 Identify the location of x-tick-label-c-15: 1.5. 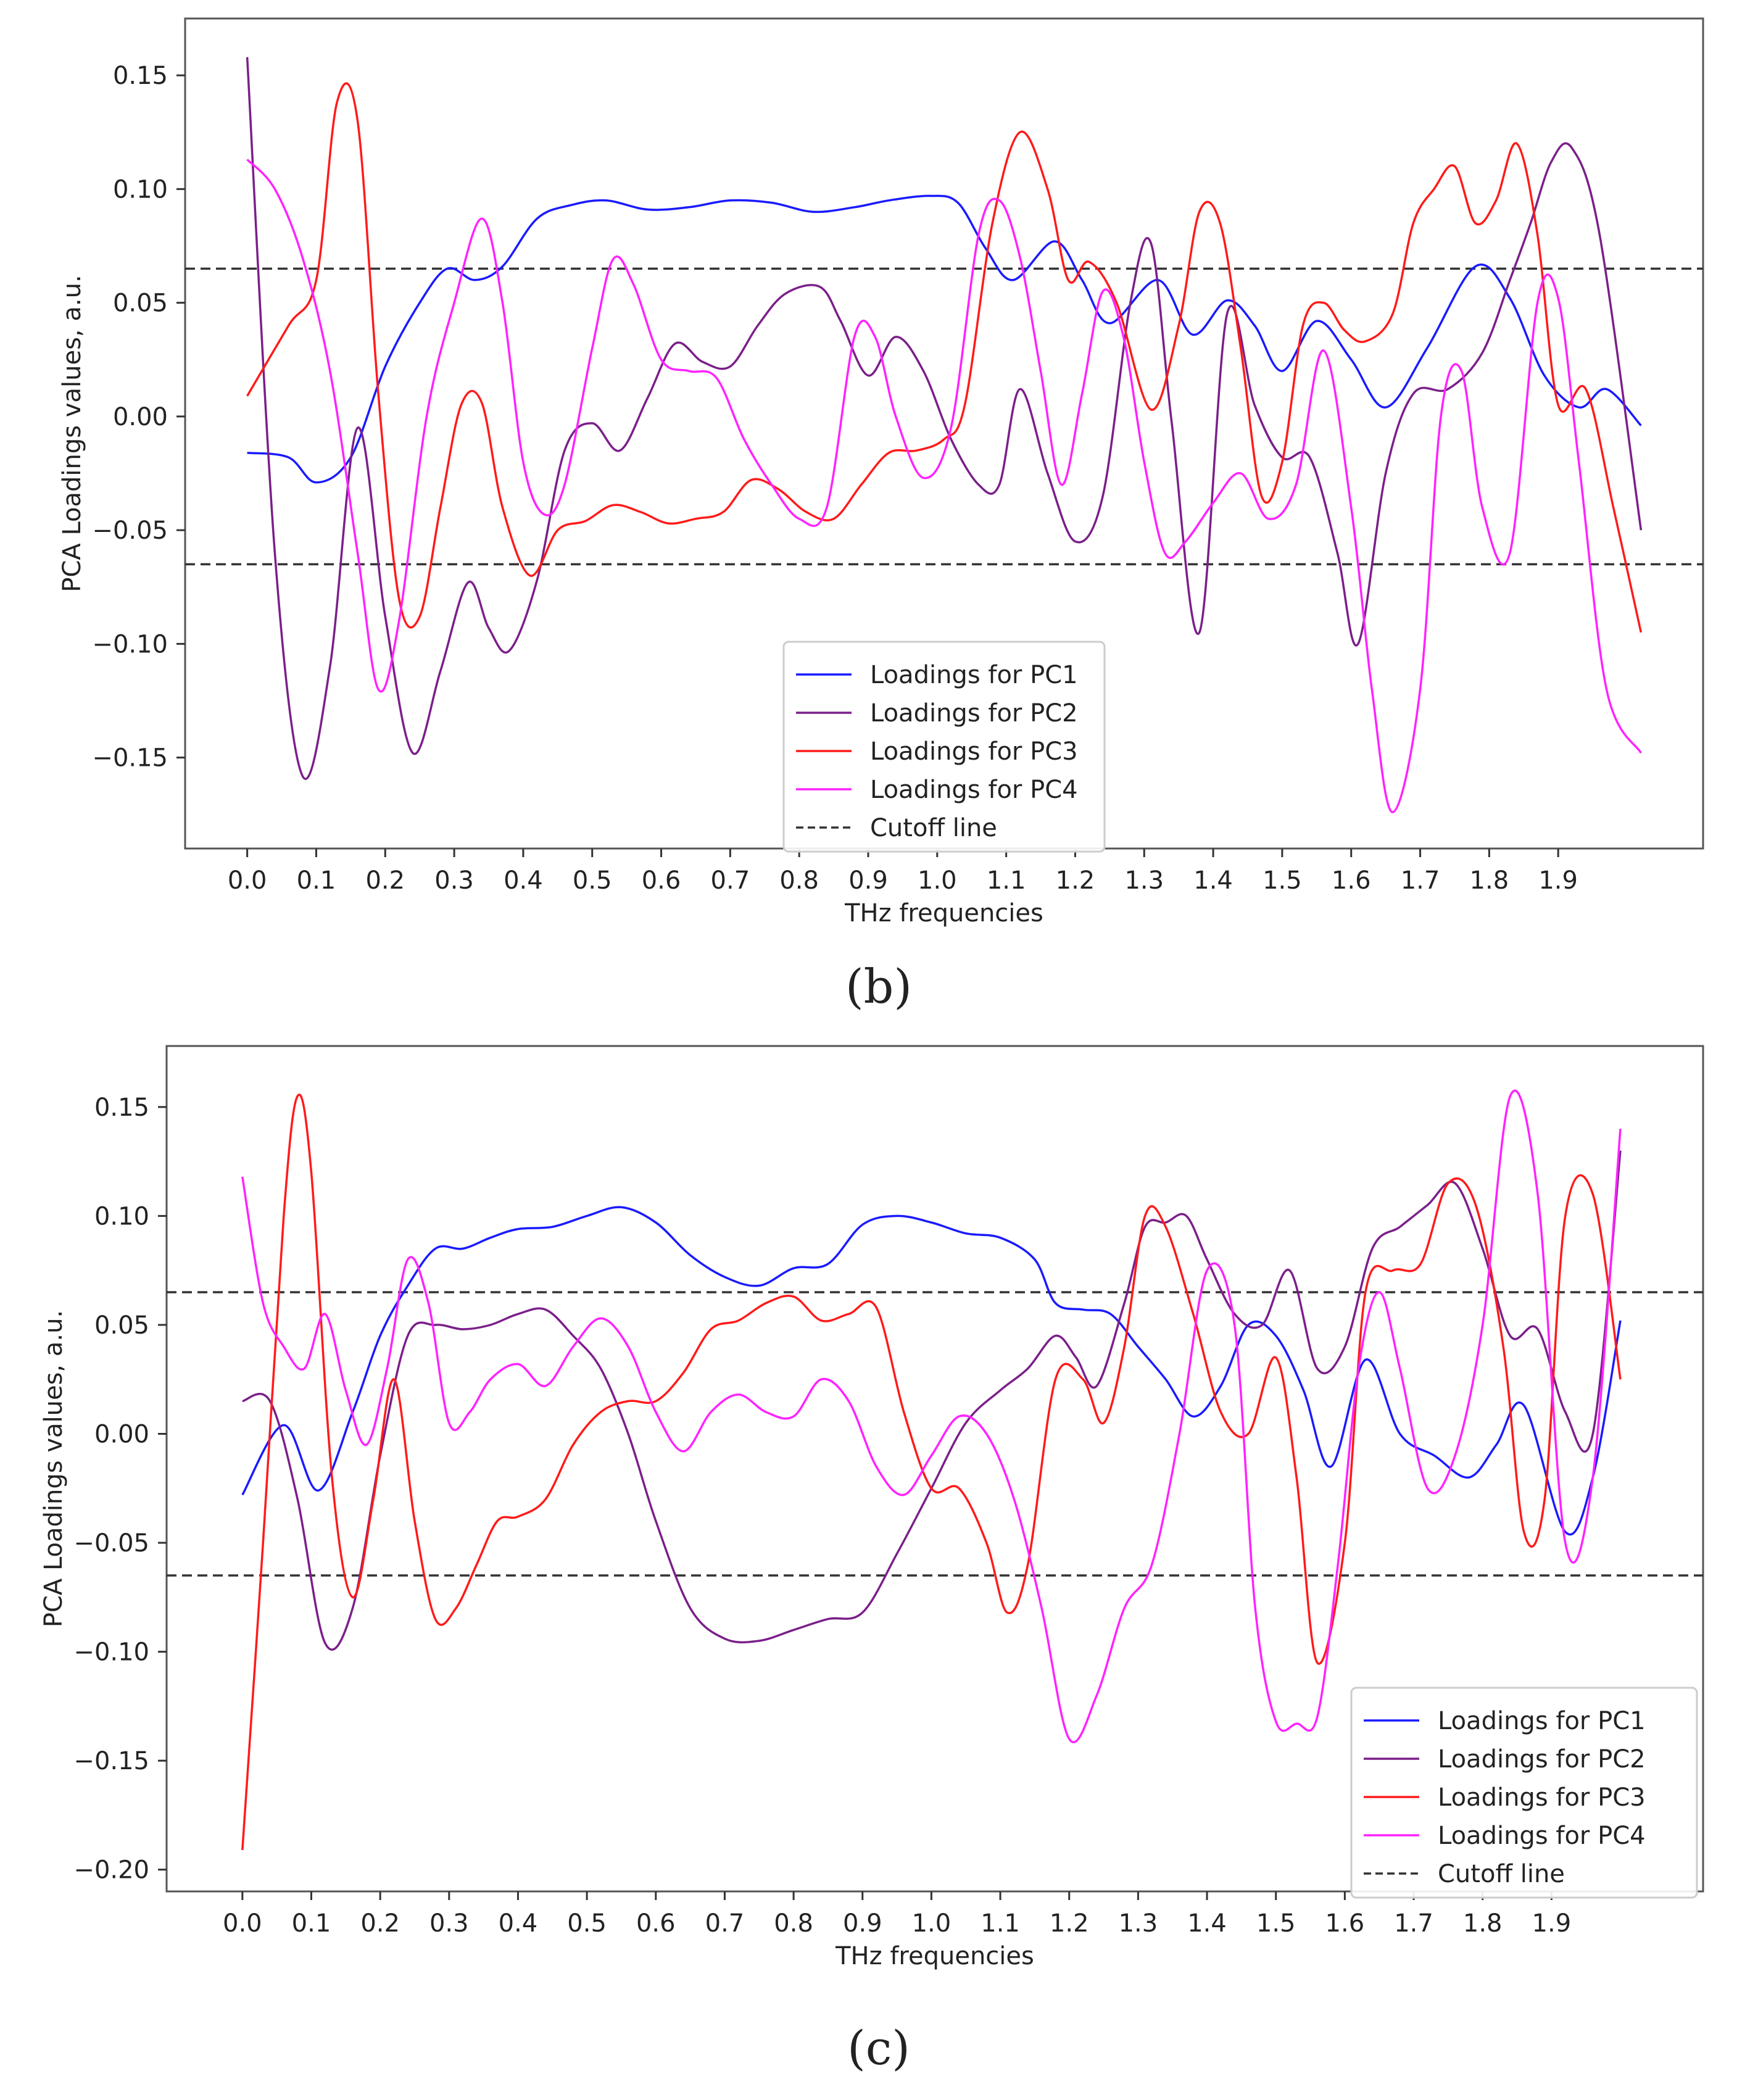
(1276, 1923).